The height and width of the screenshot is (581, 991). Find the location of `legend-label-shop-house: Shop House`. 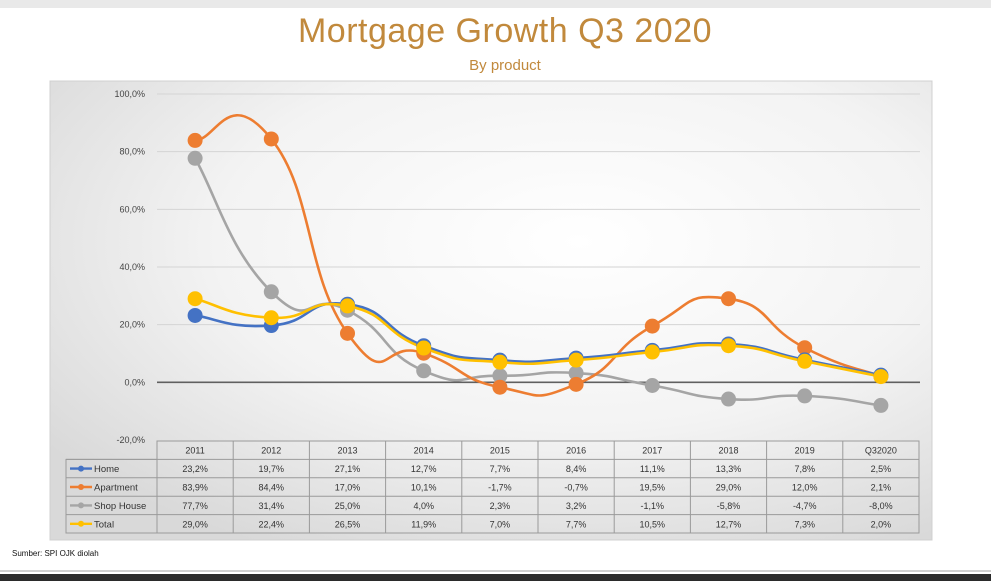

legend-label-shop-house: Shop House is located at coordinates (120, 506).